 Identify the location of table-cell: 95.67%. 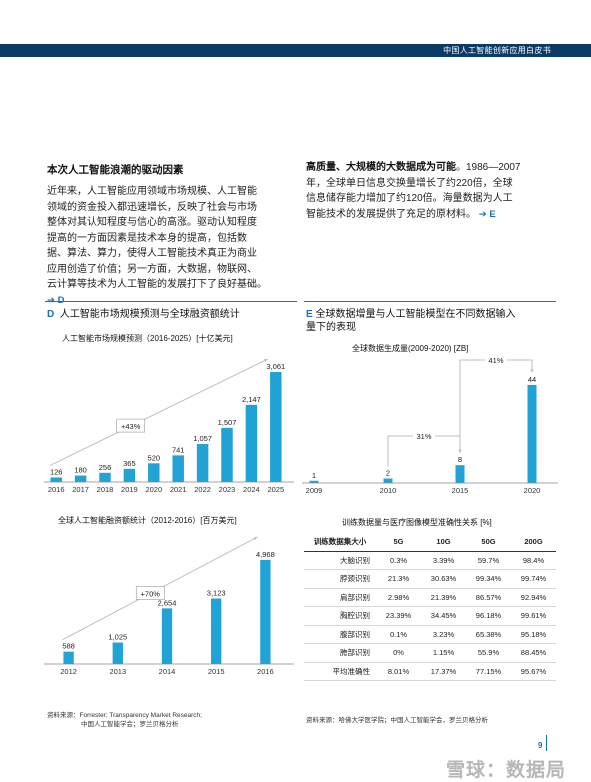
(533, 671).